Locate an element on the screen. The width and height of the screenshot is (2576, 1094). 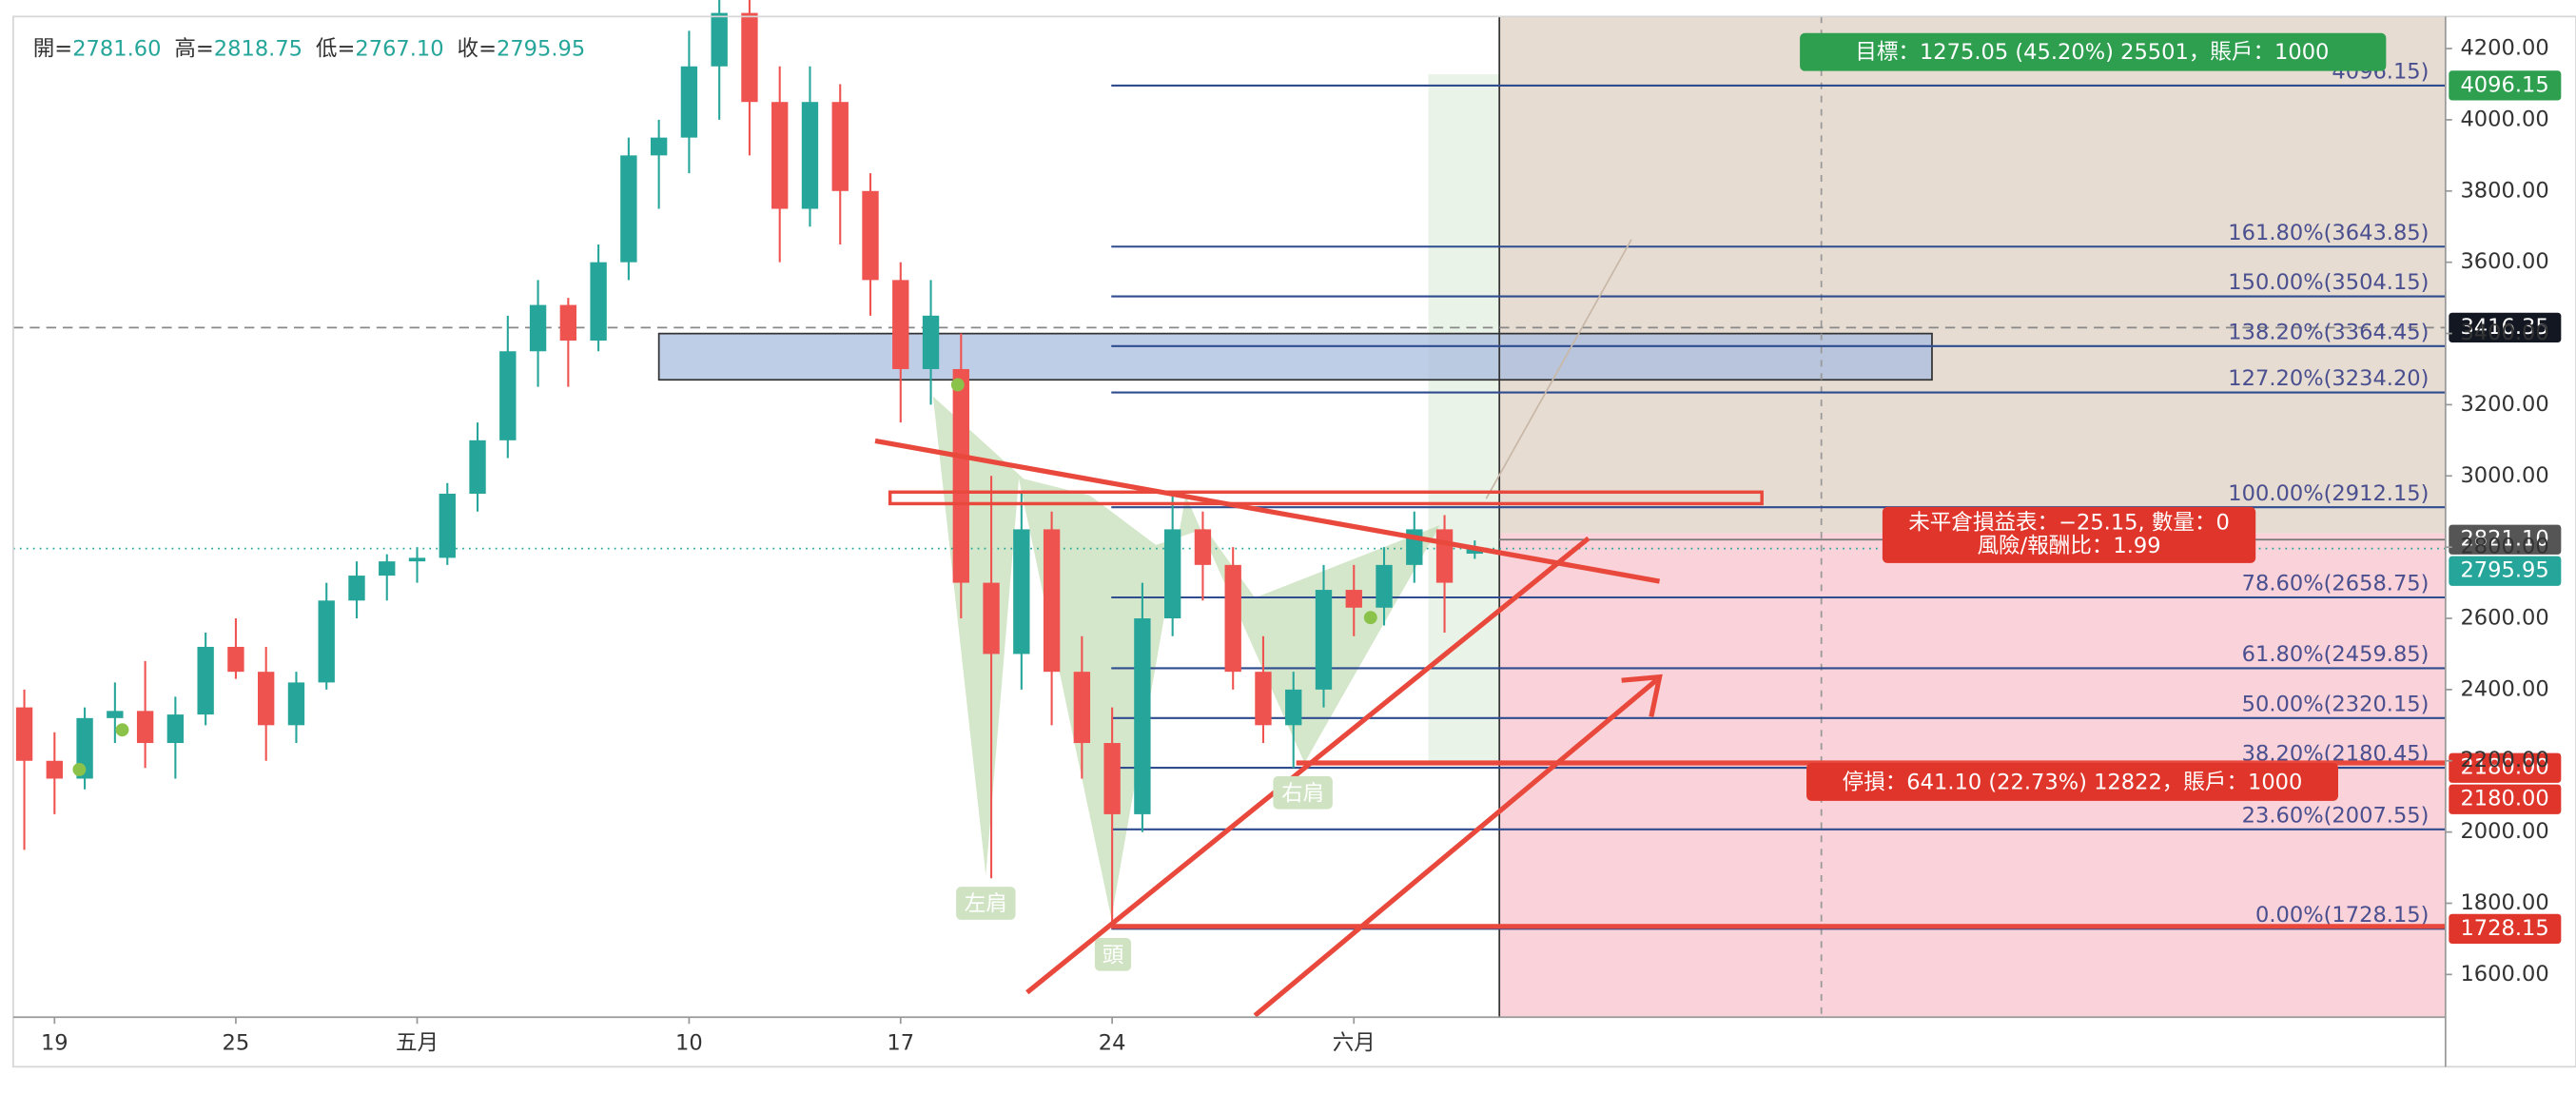
y-tick-label: 3400.00 is located at coordinates (2504, 333).